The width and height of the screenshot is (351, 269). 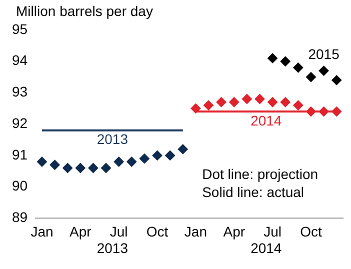 I want to click on annotation: Dot line: projection, so click(x=260, y=174).